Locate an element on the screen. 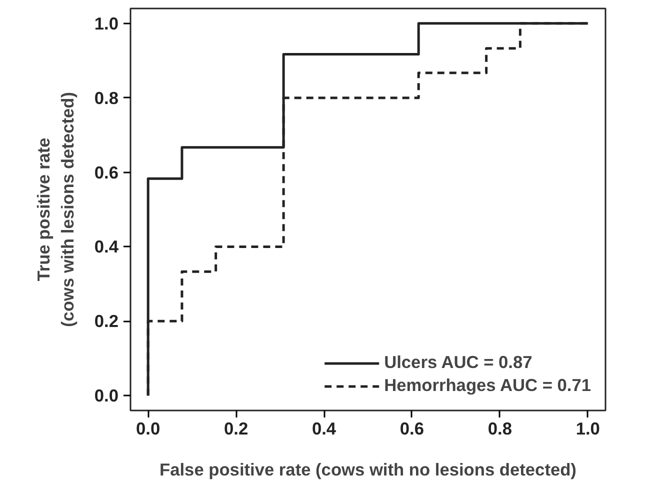  y-tick-label: 1.0 is located at coordinates (106, 23).